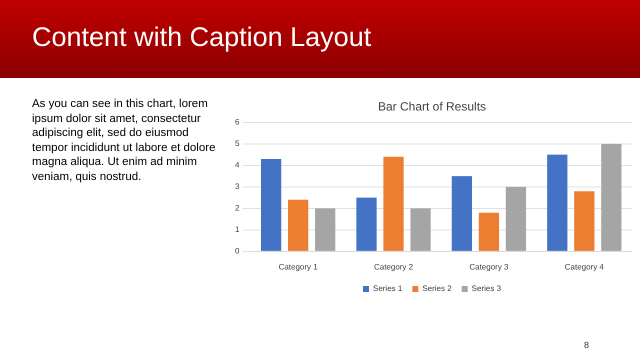 The width and height of the screenshot is (640, 360). What do you see at coordinates (487, 289) in the screenshot?
I see `legend-label: Series 3` at bounding box center [487, 289].